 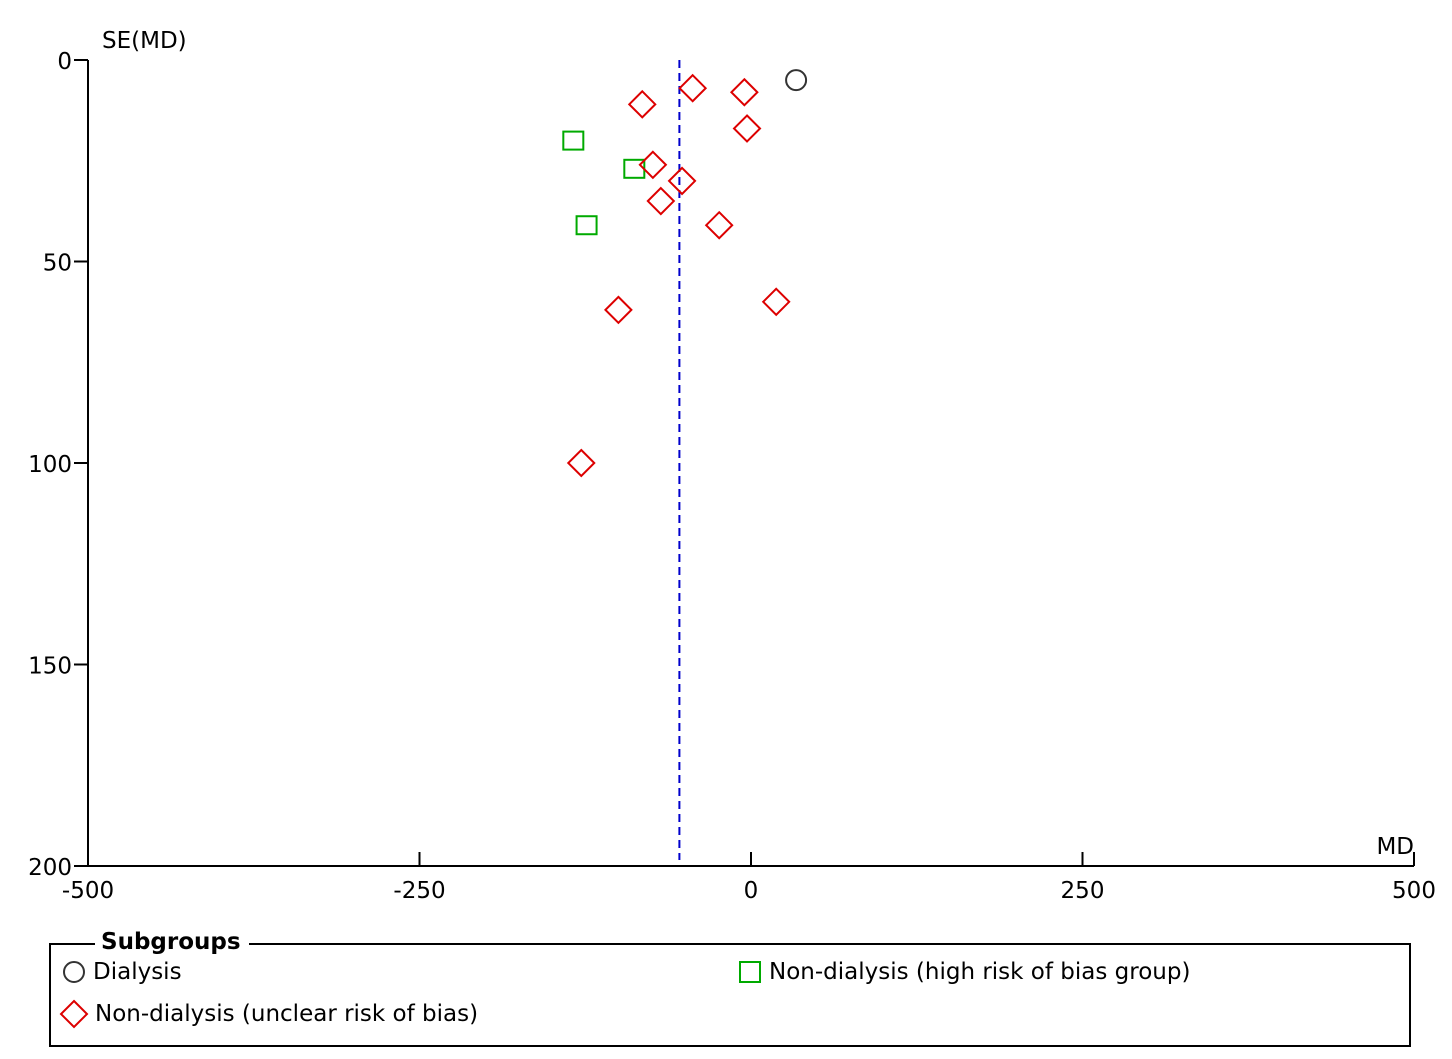 I want to click on diamond-marker-icon, so click(x=74, y=1014).